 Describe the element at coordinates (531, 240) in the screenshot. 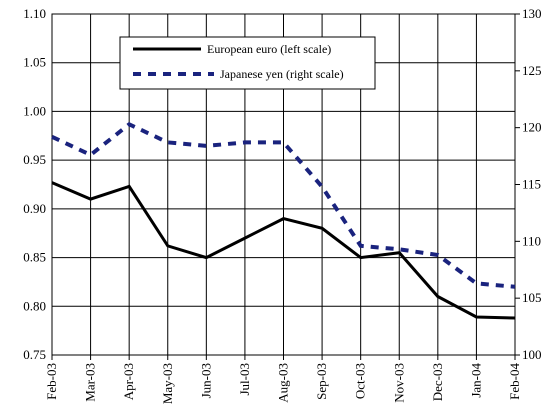

I see `right-axis-tick-label: 110` at that location.